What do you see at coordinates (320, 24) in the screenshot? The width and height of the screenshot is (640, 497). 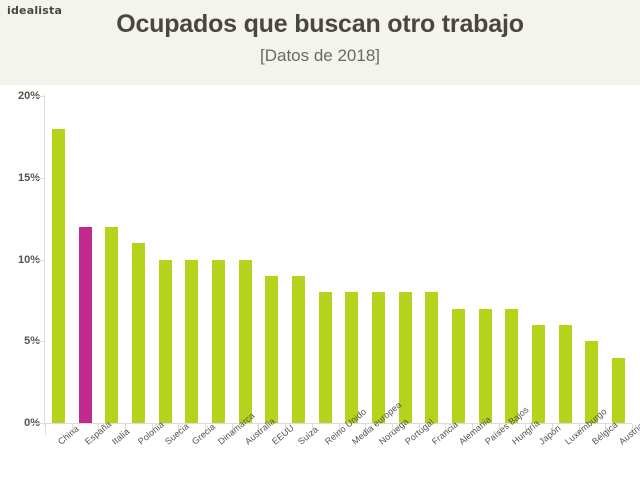 I see `chart-title: Ocupados que buscan otro trabajo` at bounding box center [320, 24].